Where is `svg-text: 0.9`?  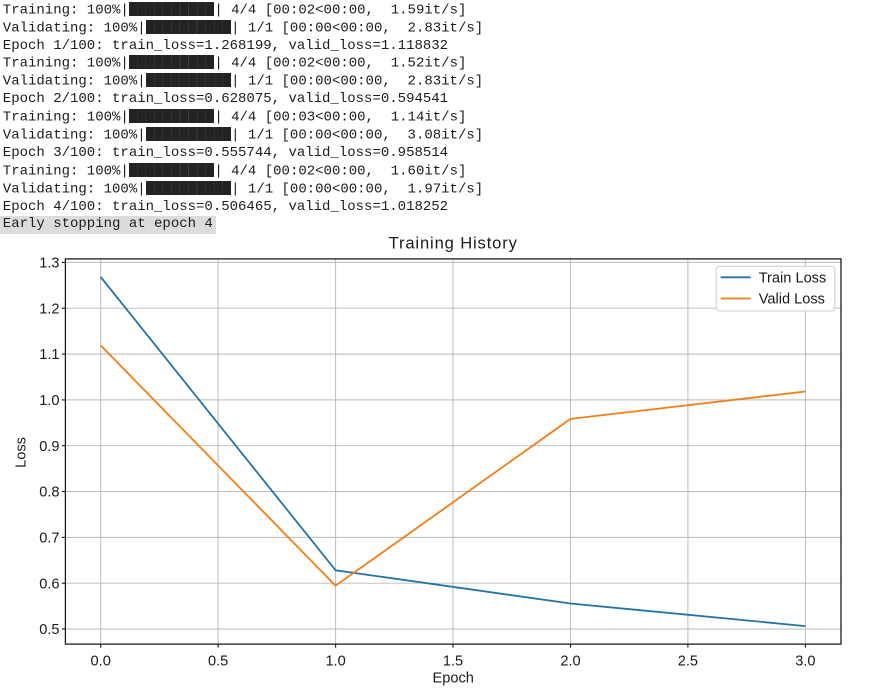
svg-text: 0.9 is located at coordinates (49, 447).